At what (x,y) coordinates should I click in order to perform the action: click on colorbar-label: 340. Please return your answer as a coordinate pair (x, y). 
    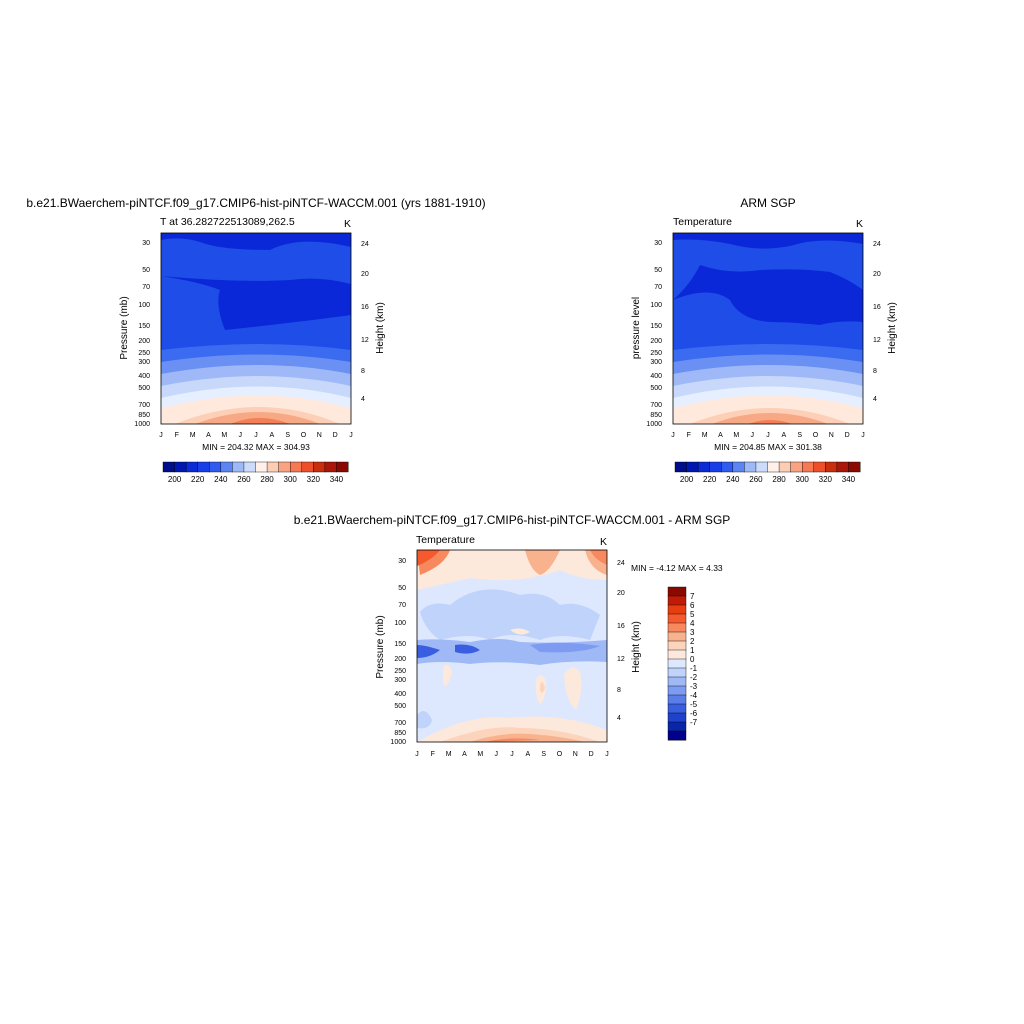
    Looking at the image, I should click on (849, 479).